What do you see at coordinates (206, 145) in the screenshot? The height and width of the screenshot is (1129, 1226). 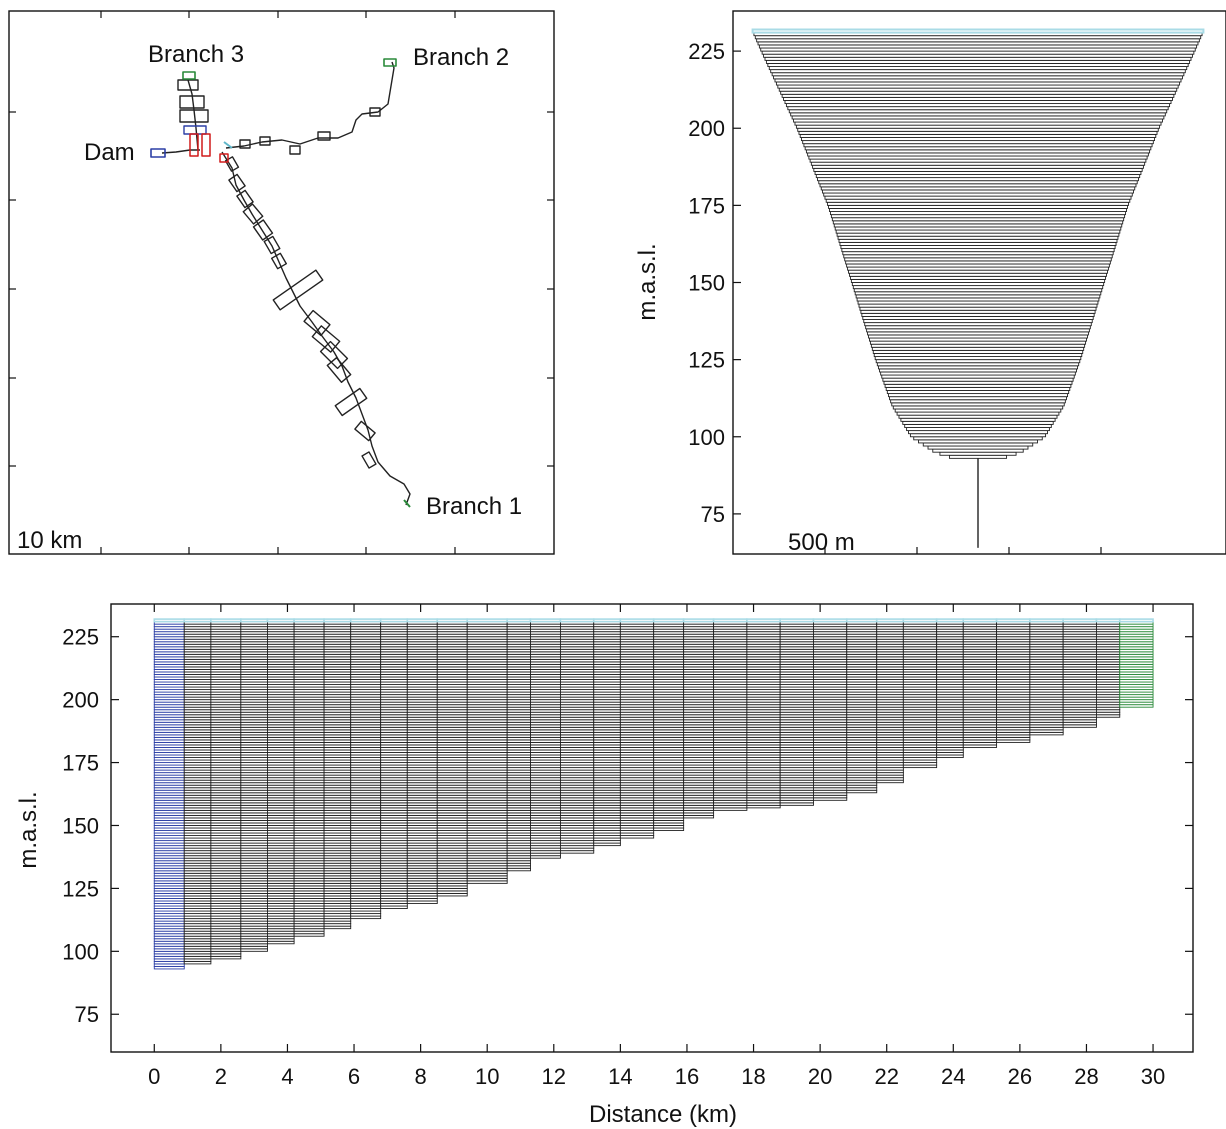 I see `junction-cell-b` at bounding box center [206, 145].